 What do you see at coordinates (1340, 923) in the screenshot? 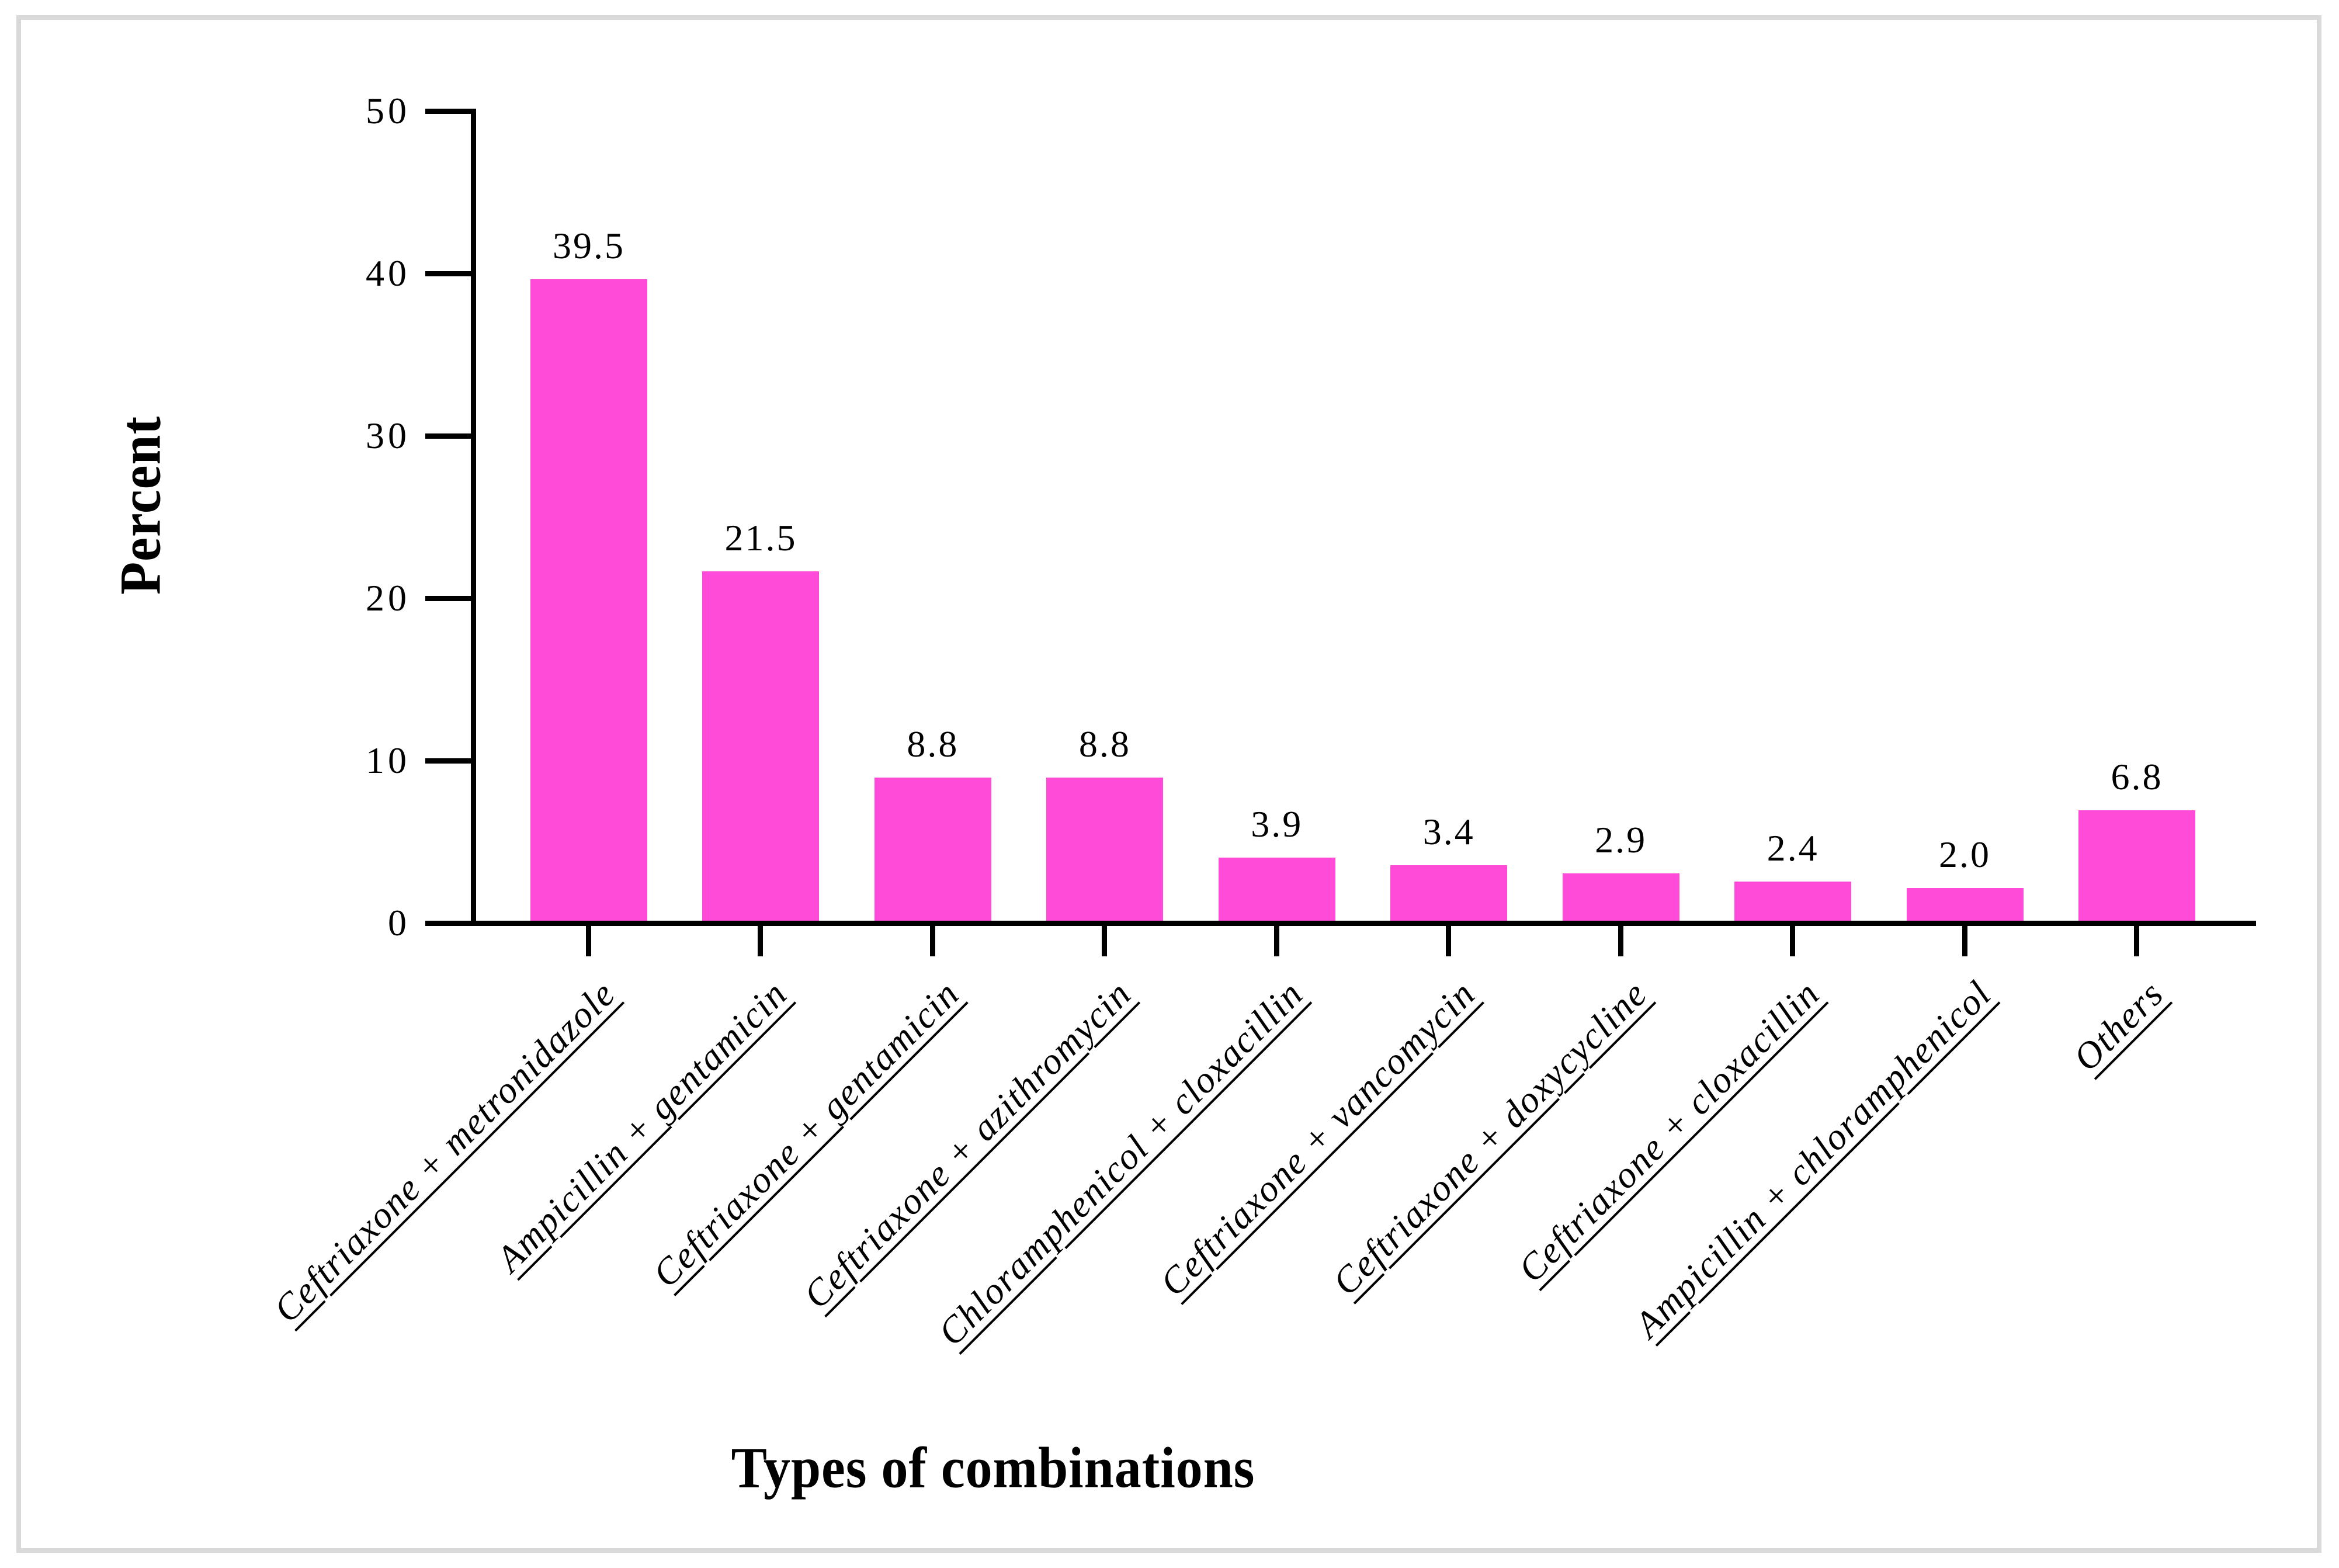
I see `x-axis-line` at bounding box center [1340, 923].